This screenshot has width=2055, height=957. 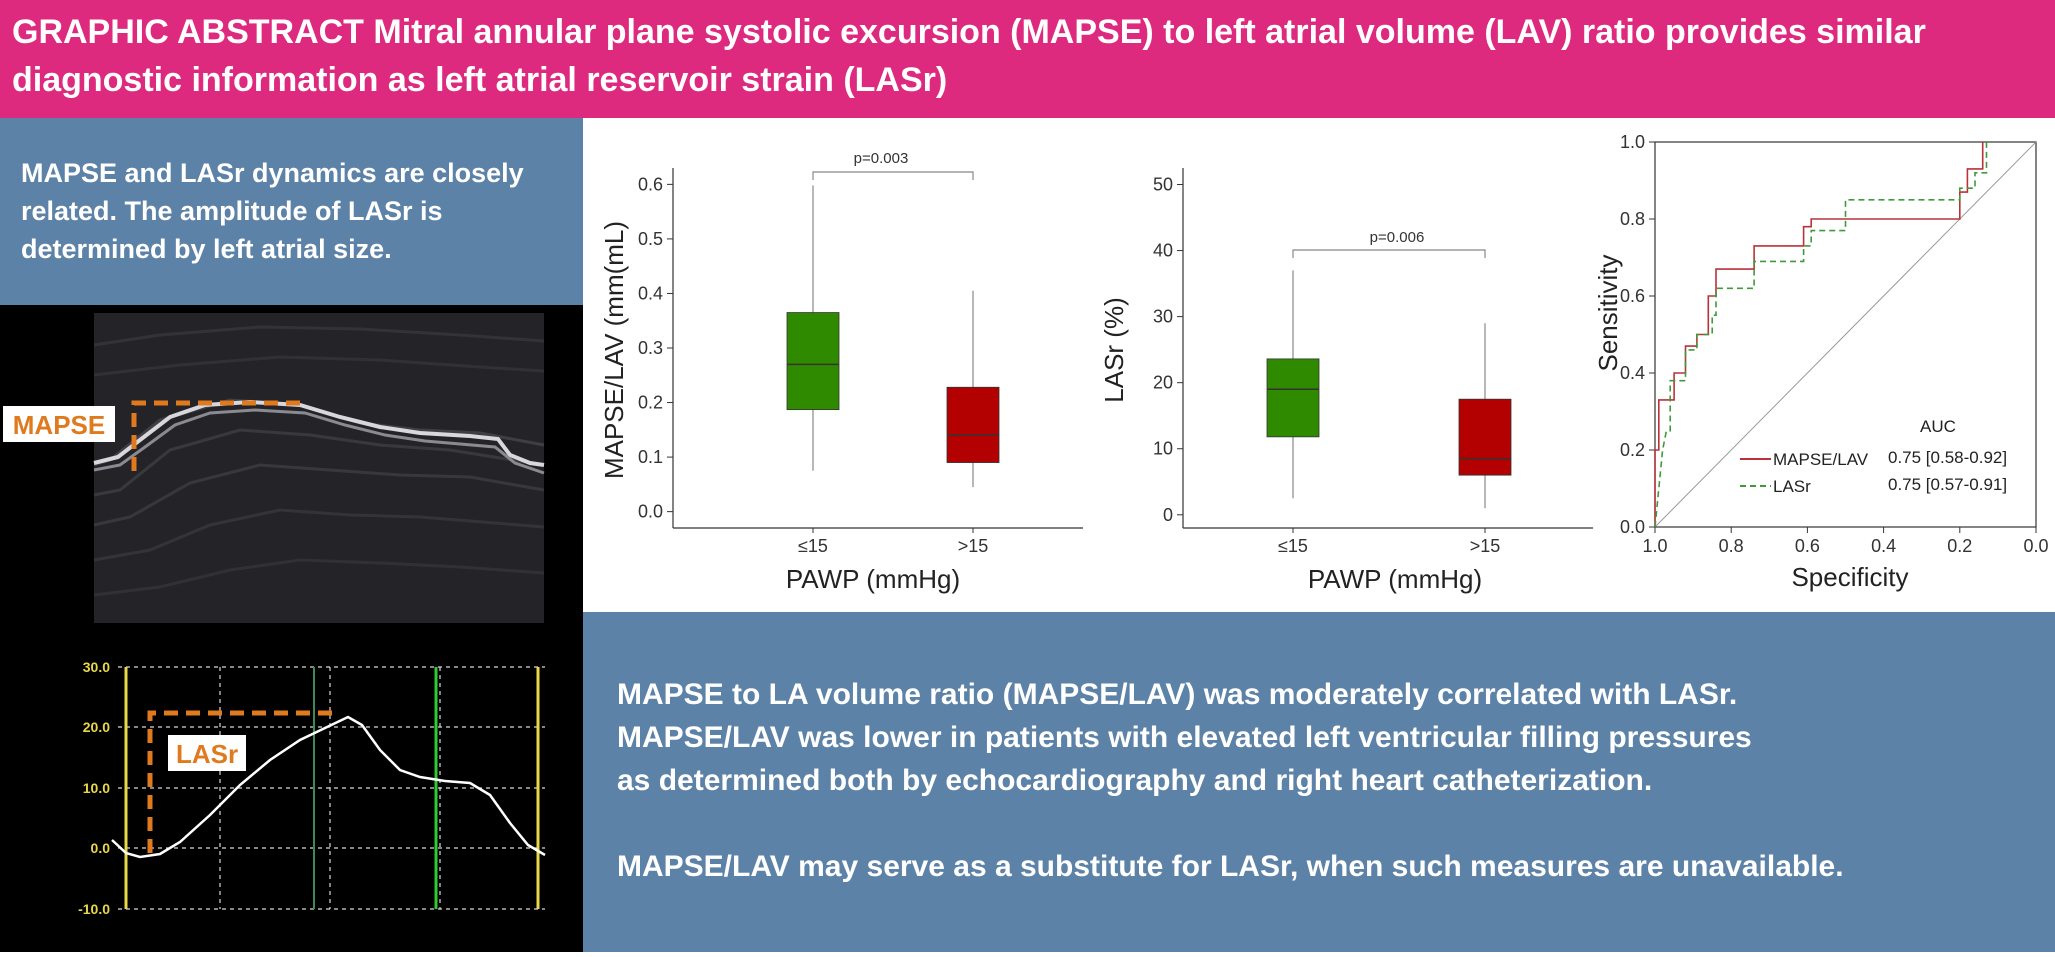 I want to click on chart1-xlabel: PAWP (mmHg), so click(x=873, y=579).